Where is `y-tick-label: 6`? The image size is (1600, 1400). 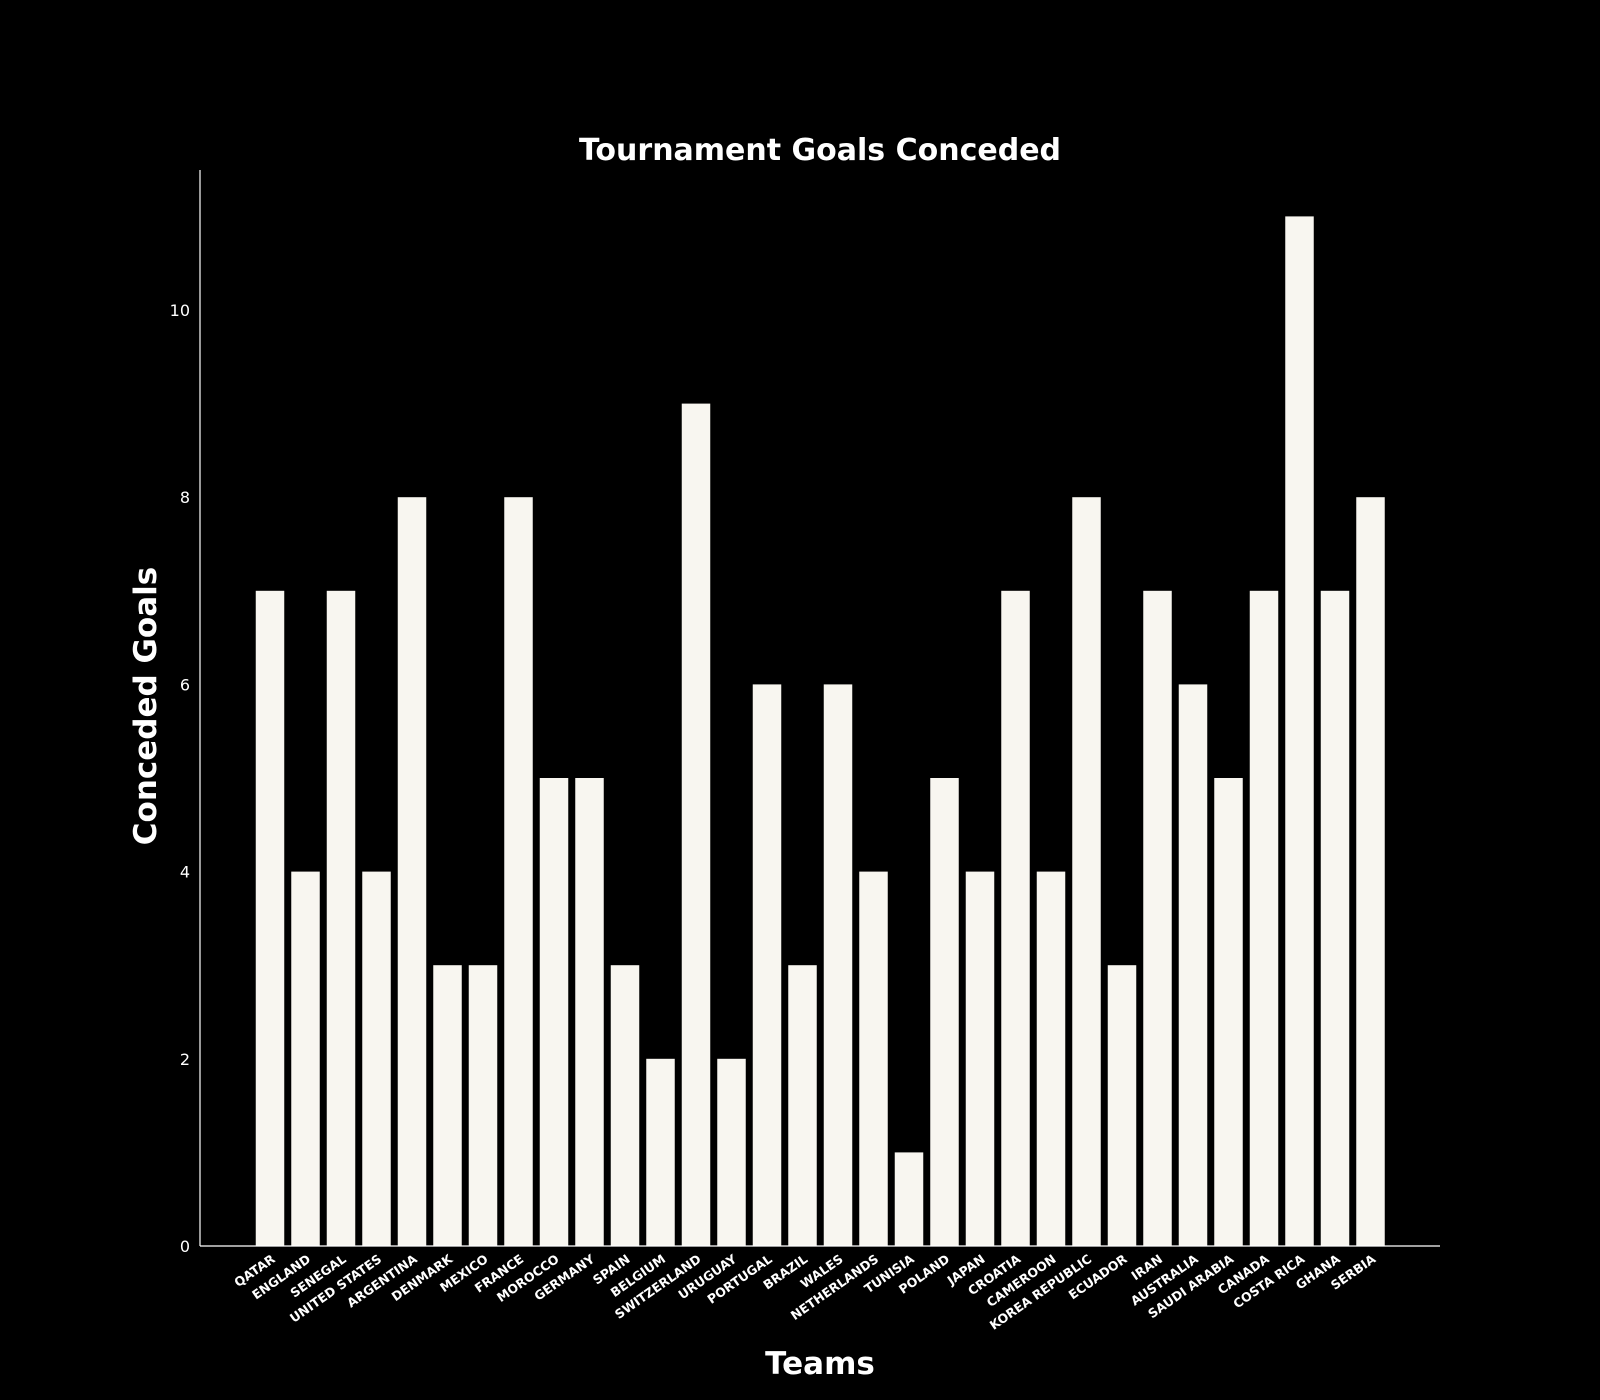 y-tick-label: 6 is located at coordinates (185, 684).